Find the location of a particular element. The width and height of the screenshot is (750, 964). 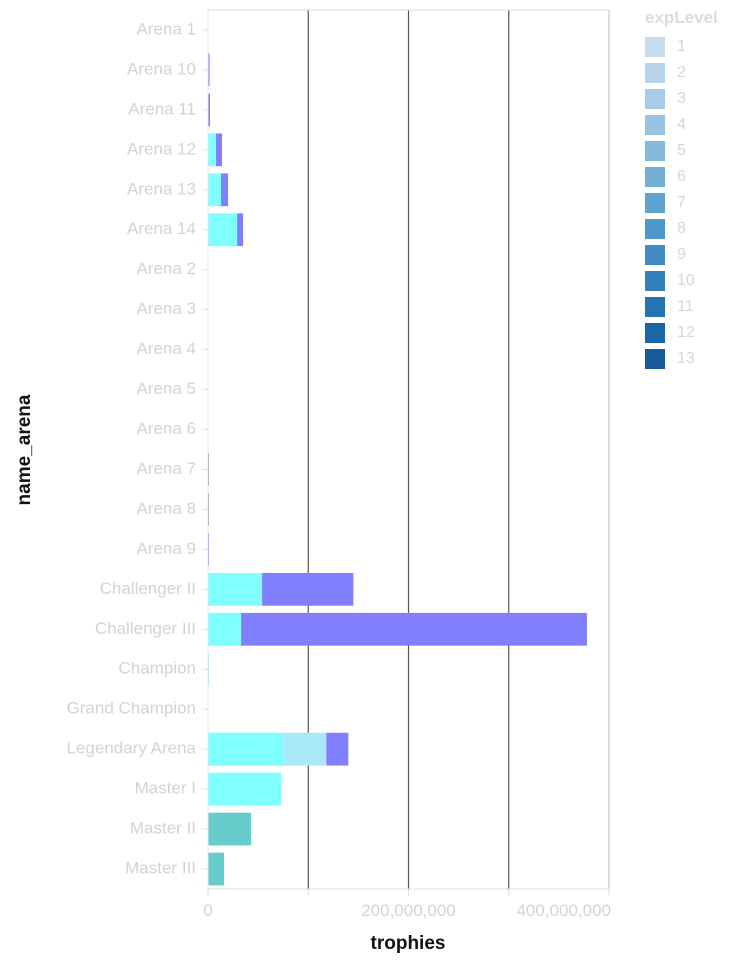

legend-label: 6 is located at coordinates (681, 176).